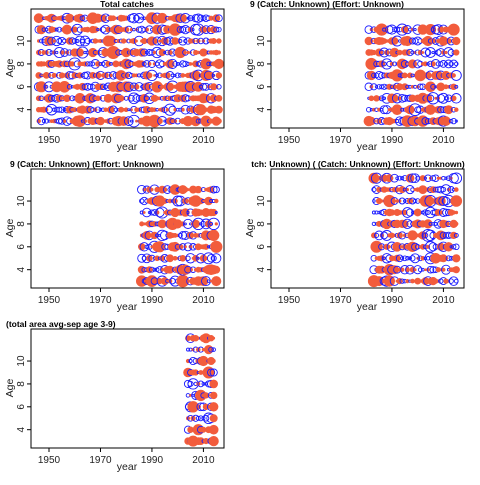 This screenshot has height=485, width=480. What do you see at coordinates (100, 300) in the screenshot?
I see `x-tick-label: 1970` at bounding box center [100, 300].